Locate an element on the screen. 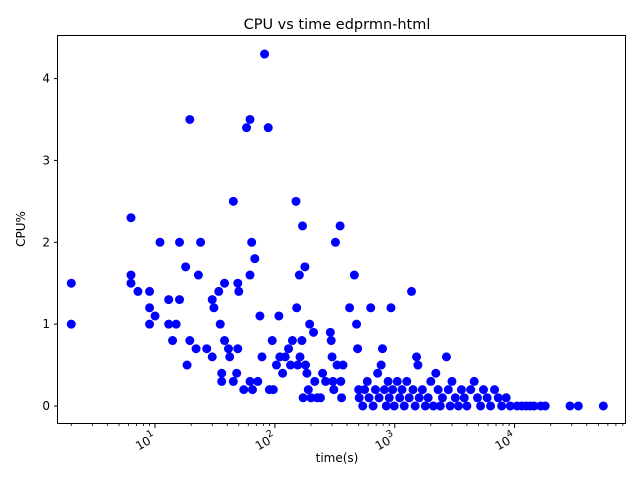  chart-title: CPU vs time edprmn-html is located at coordinates (337, 25).